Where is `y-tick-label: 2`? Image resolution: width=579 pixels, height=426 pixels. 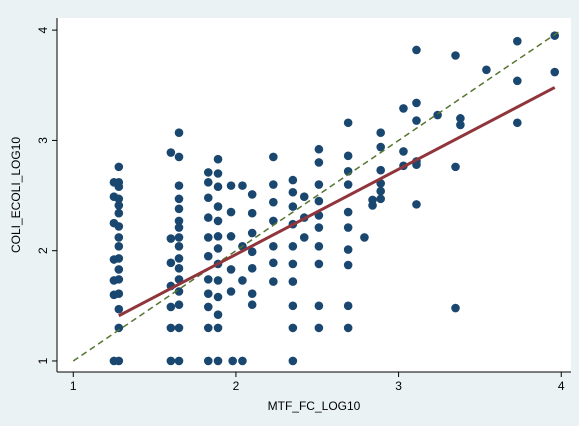
y-tick-label: 2 is located at coordinates (43, 250).